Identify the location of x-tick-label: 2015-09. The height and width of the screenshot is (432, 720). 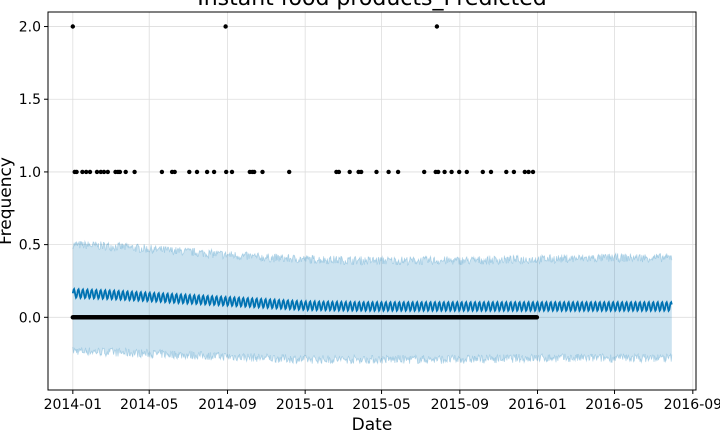
(460, 405).